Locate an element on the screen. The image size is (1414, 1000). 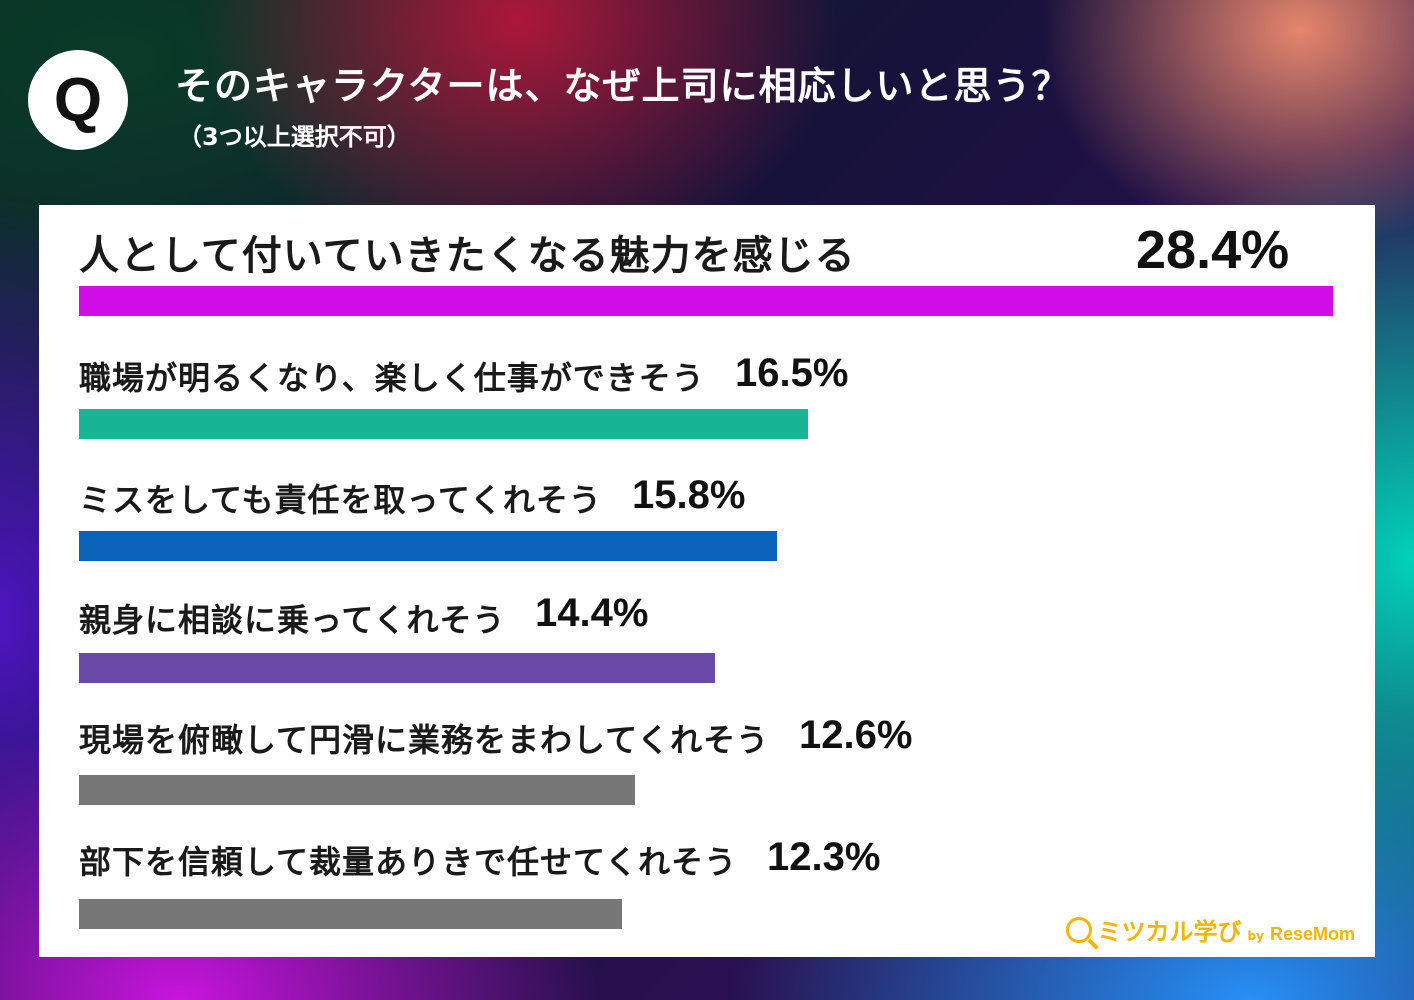
value-label: 12.6% is located at coordinates (856, 735).